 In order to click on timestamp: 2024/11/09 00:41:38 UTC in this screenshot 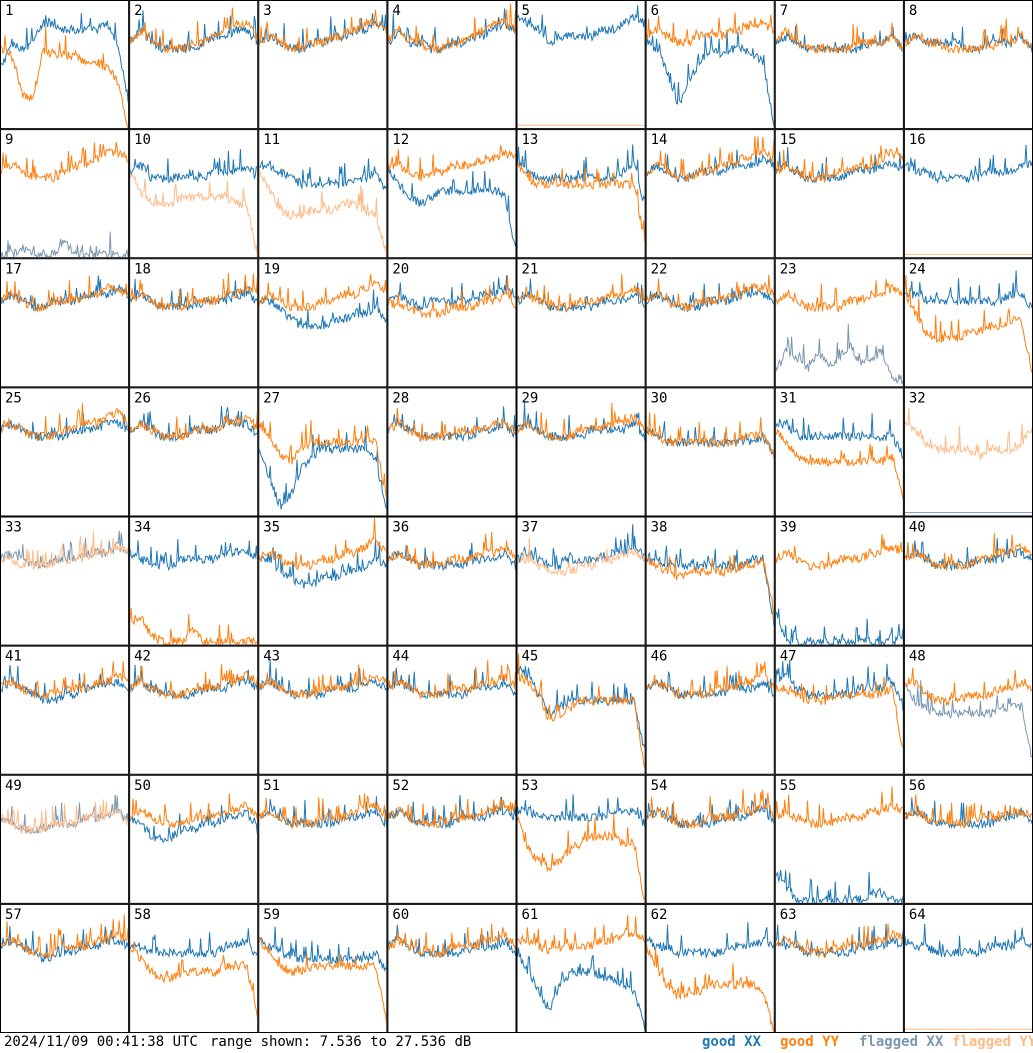, I will do `click(101, 1042)`.